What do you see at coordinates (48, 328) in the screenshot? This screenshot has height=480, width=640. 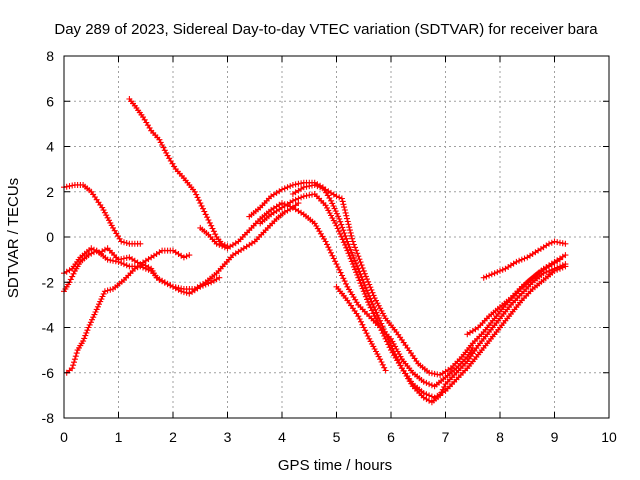 I see `y-tick-label: -4` at bounding box center [48, 328].